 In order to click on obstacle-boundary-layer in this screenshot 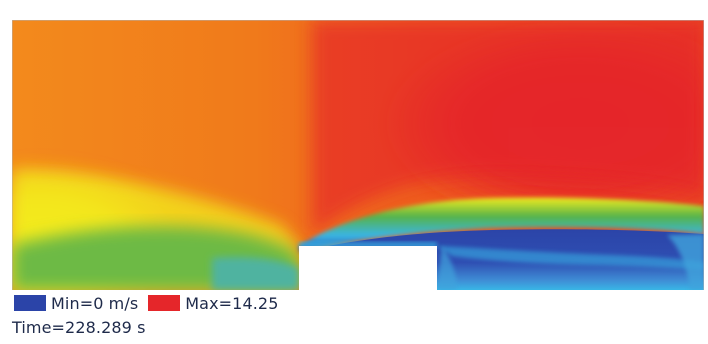, I will do `click(368, 245)`.